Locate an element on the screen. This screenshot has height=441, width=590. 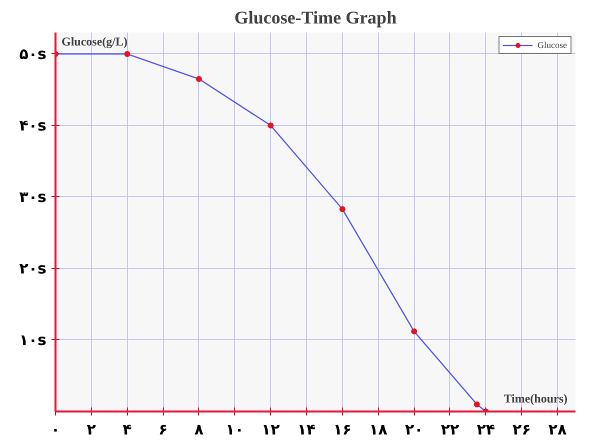
y-axis-title: Glucose(g/L) is located at coordinates (95, 41).